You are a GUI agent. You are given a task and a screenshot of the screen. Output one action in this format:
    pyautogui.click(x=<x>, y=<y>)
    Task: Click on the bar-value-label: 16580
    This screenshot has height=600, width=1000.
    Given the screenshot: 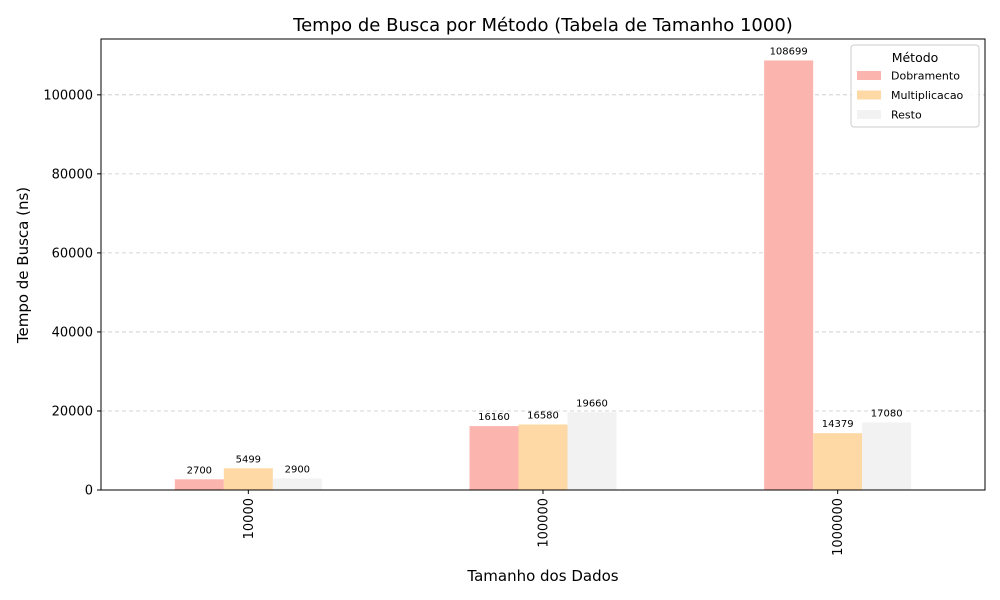 What is the action you would take?
    pyautogui.click(x=543, y=415)
    